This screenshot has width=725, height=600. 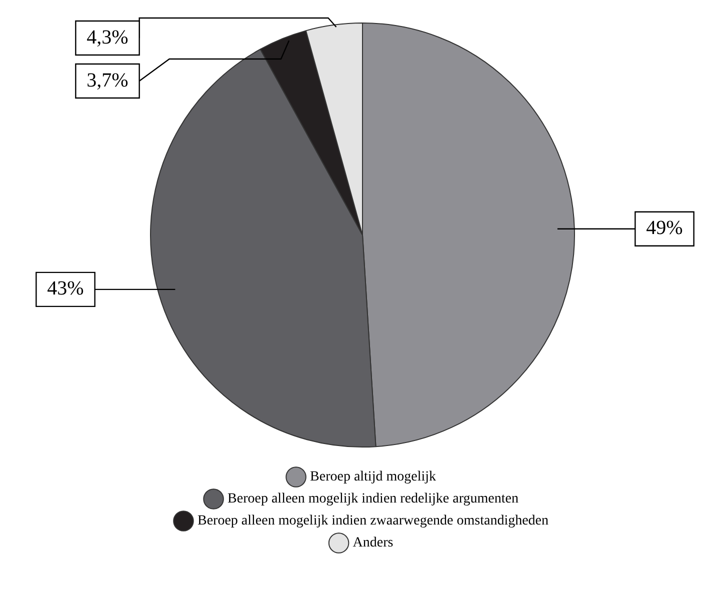 I want to click on data-label: 3,7%, so click(x=107, y=80).